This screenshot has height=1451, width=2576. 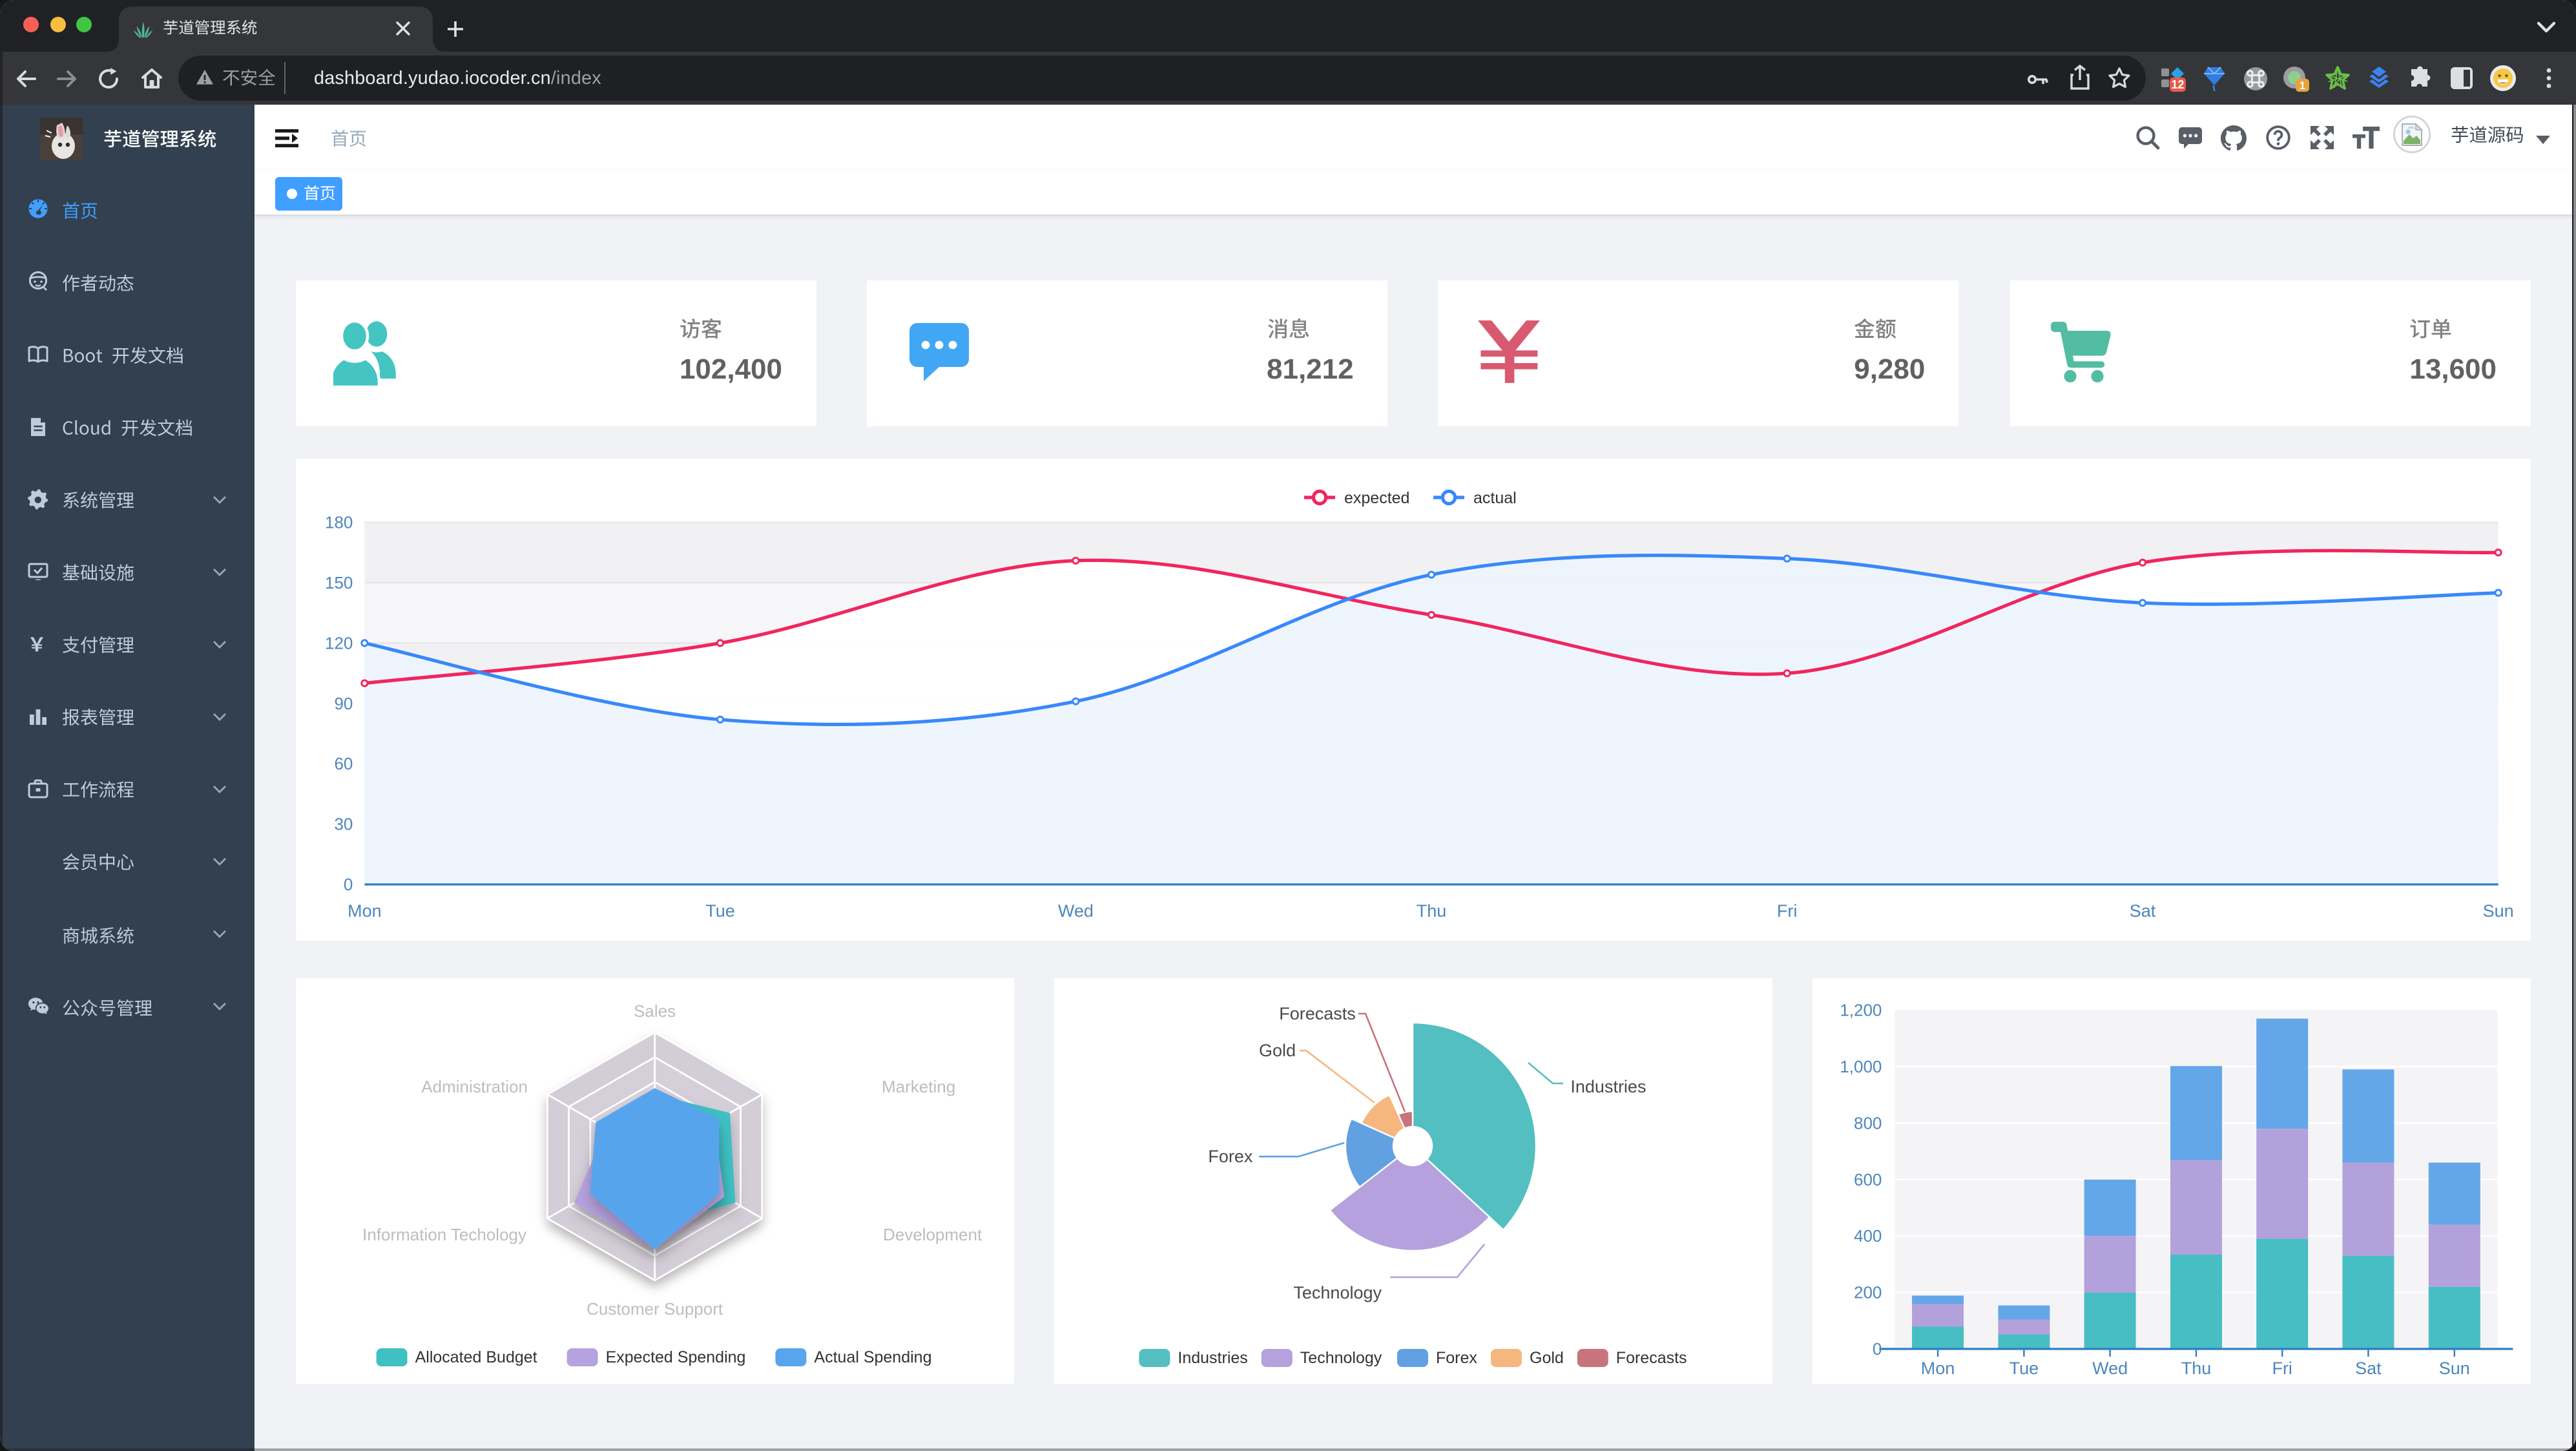 What do you see at coordinates (1868, 1179) in the screenshot?
I see `svg-text: 600` at bounding box center [1868, 1179].